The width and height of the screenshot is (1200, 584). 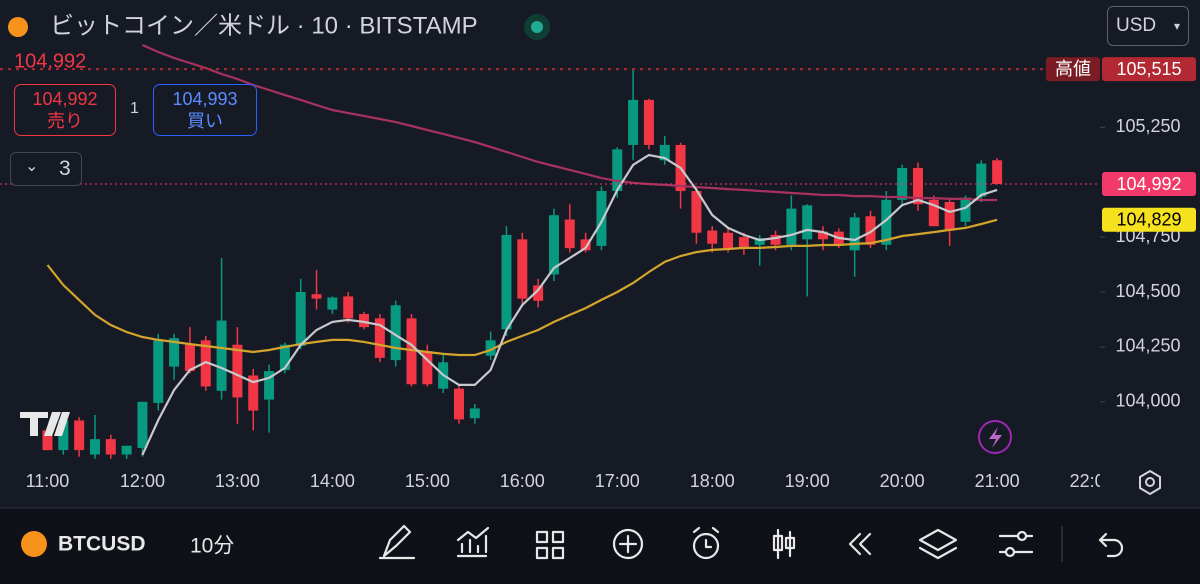 What do you see at coordinates (65, 110) in the screenshot?
I see `sell-button: 104,992 売り` at bounding box center [65, 110].